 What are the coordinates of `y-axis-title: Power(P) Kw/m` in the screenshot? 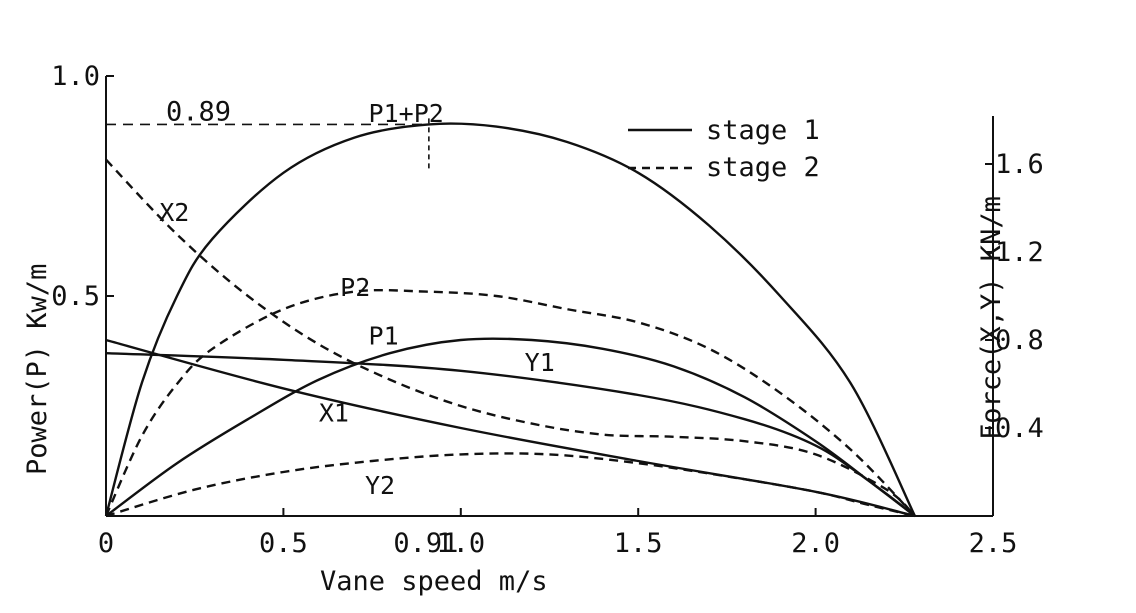 It's located at (37, 369).